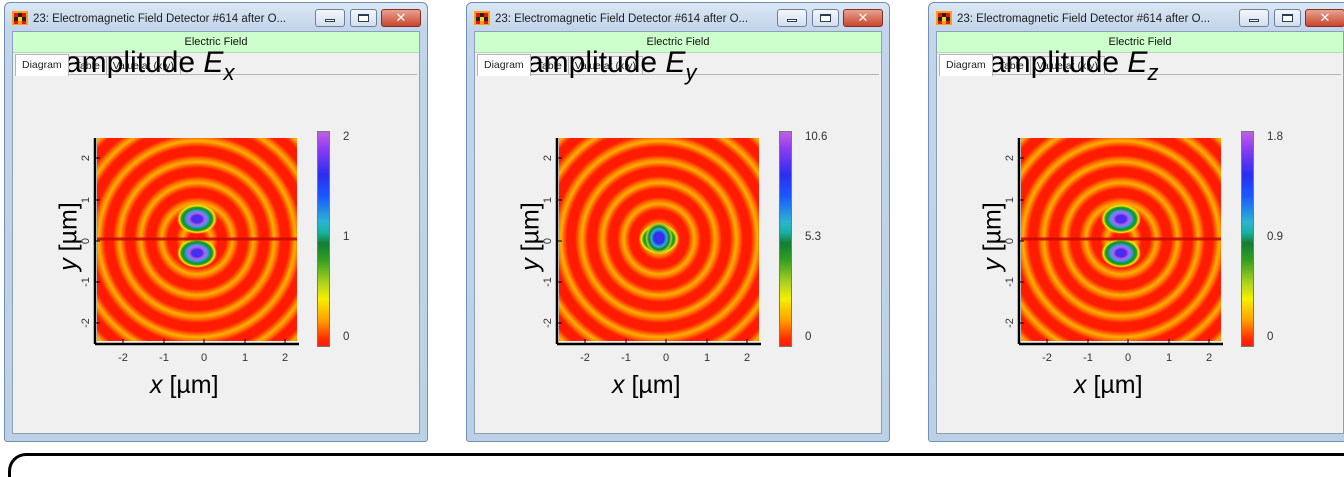  I want to click on tab-table: Table, so click(549, 65).